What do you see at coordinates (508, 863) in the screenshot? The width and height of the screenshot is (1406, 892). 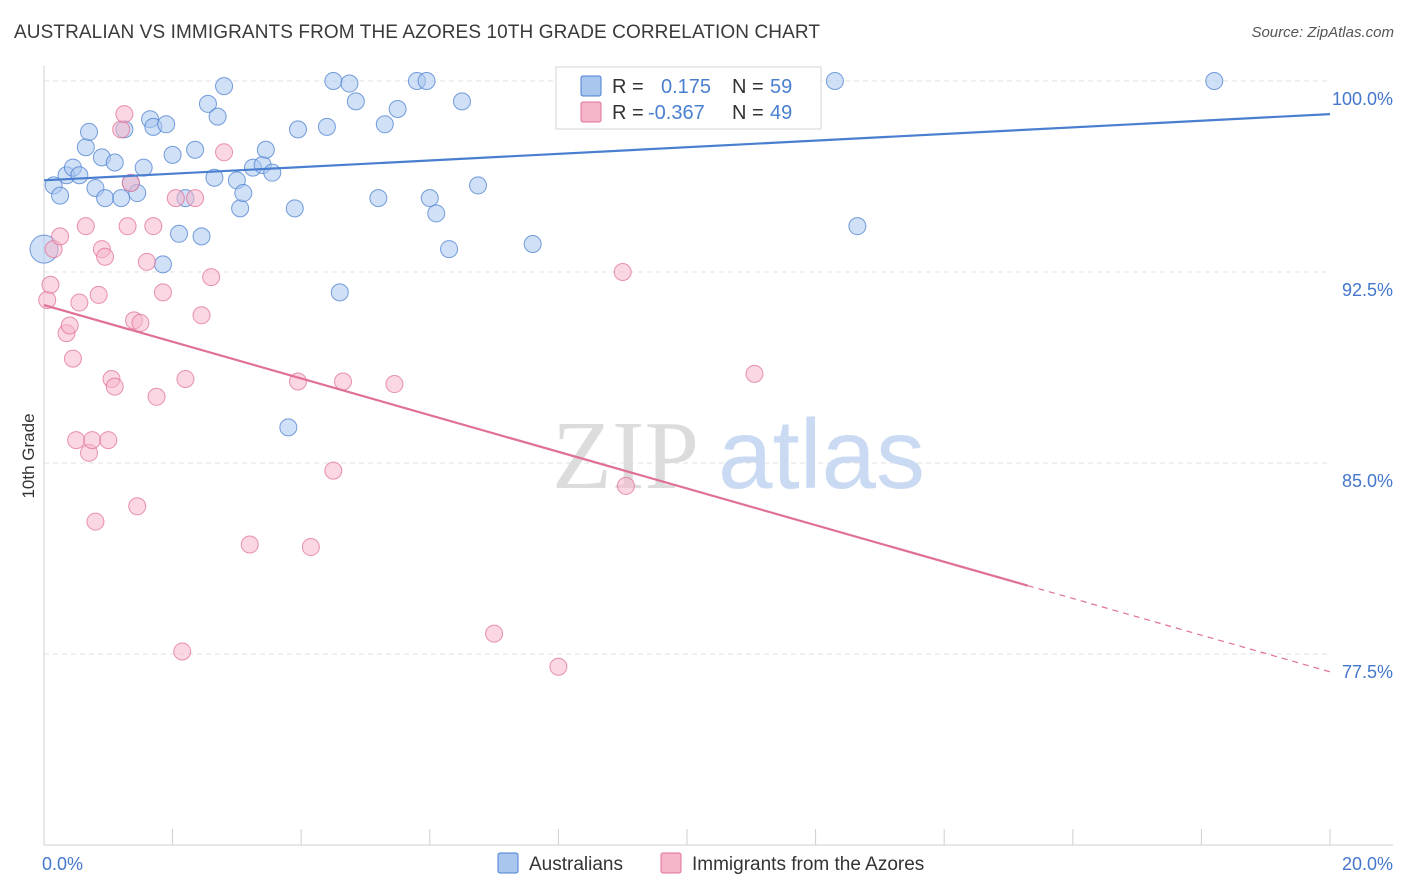 I see `bottom-legend-swatch-australians` at bounding box center [508, 863].